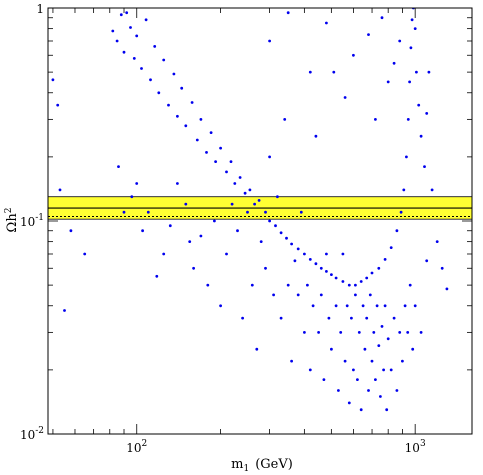 Image resolution: width=483 pixels, height=475 pixels. Describe the element at coordinates (9, 211) in the screenshot. I see `y-axis-label-sup: 2` at that location.